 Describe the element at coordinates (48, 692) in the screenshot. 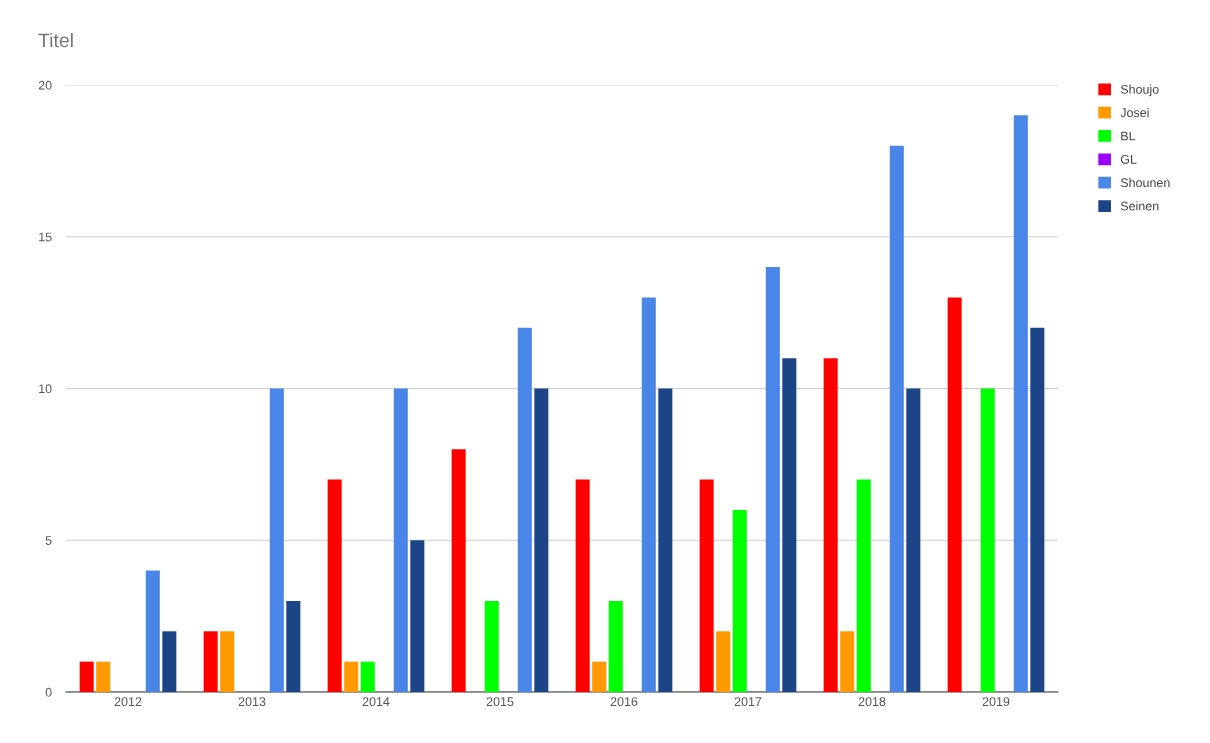

I see `y-tick-label: 0` at that location.